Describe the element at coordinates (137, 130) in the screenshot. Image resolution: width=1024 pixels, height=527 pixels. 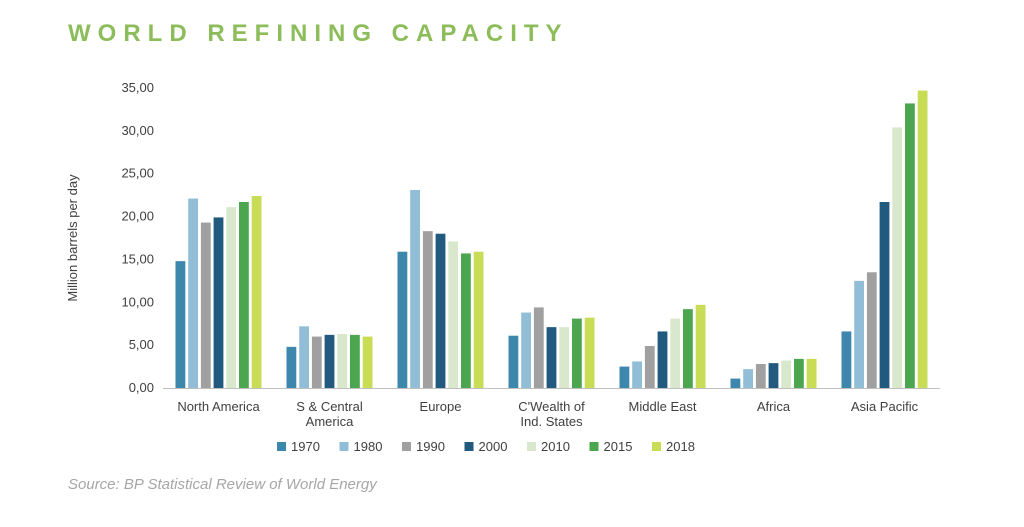
I see `y-tick-label: 30,00` at that location.